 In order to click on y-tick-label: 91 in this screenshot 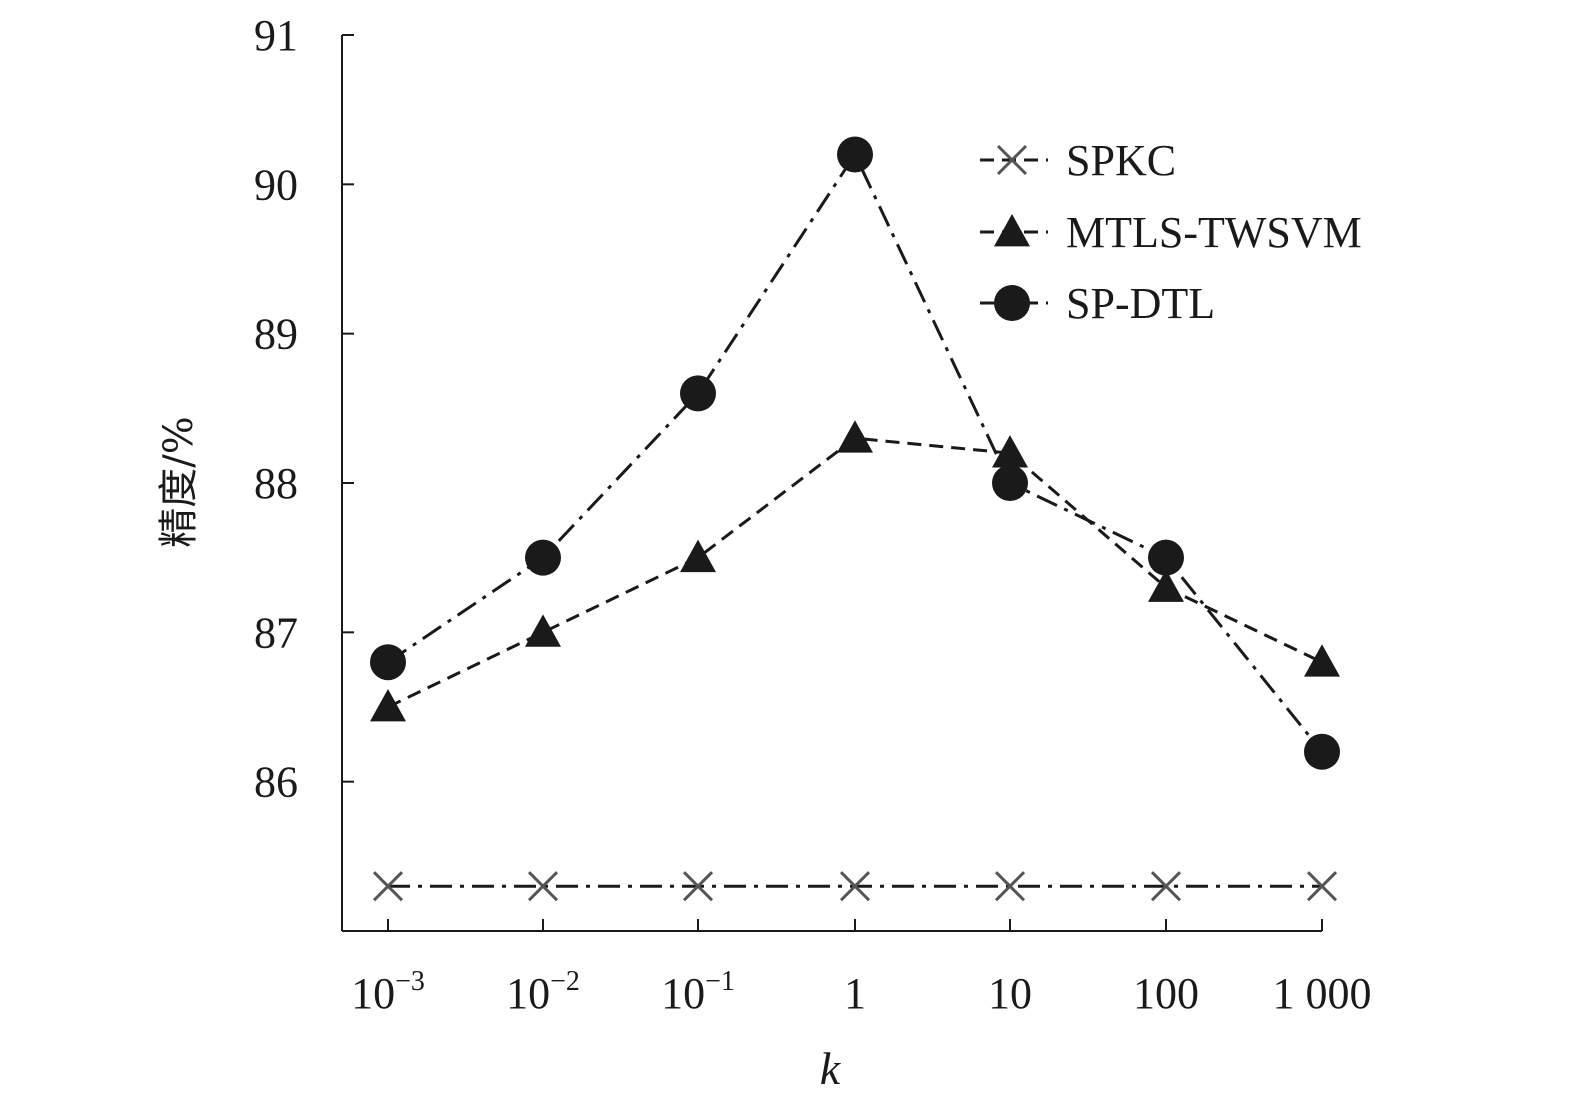, I will do `click(276, 35)`.